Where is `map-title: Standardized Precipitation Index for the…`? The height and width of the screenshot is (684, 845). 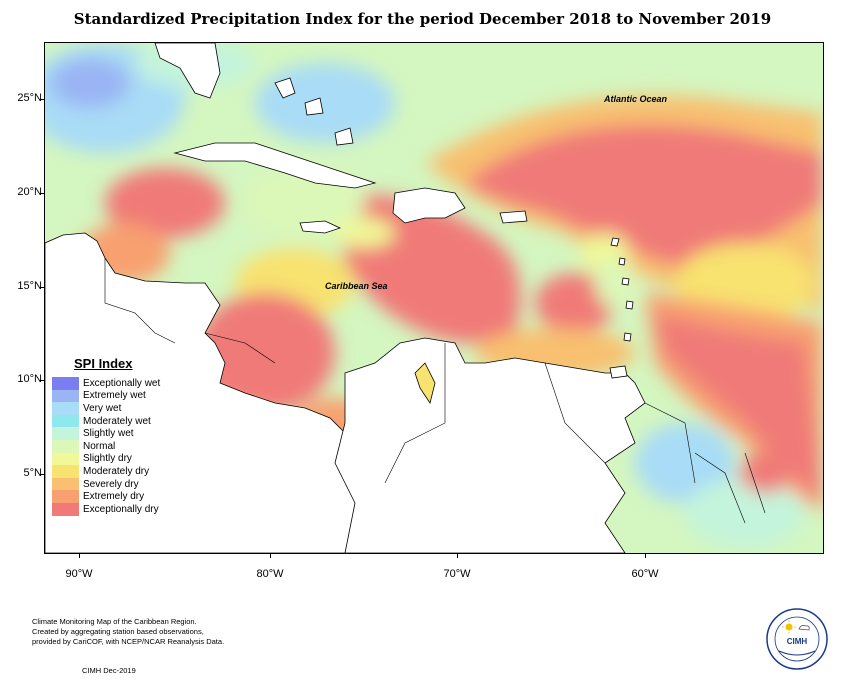
map-title: Standardized Precipitation Index for the… is located at coordinates (422, 19).